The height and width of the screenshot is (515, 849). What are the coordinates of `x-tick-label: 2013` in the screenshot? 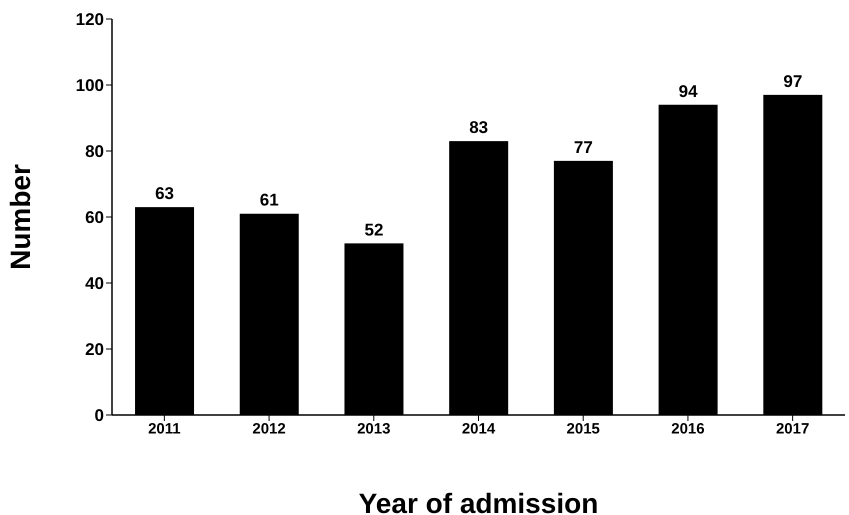 It's located at (373, 429).